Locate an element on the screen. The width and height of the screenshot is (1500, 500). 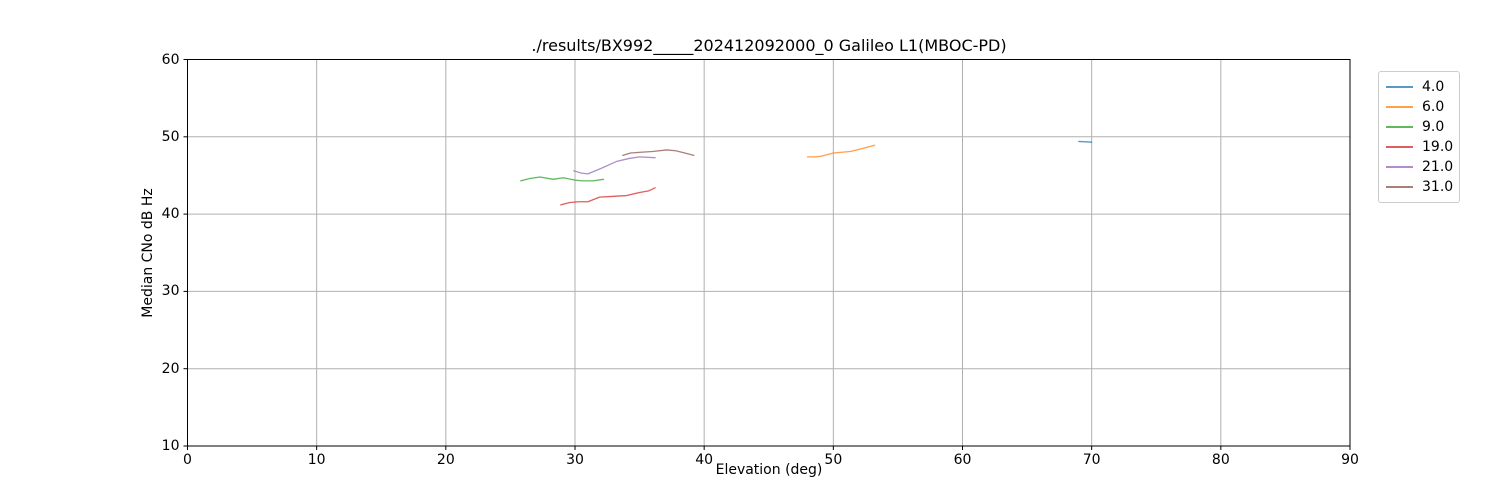
x-tick-label: 50 is located at coordinates (833, 460).